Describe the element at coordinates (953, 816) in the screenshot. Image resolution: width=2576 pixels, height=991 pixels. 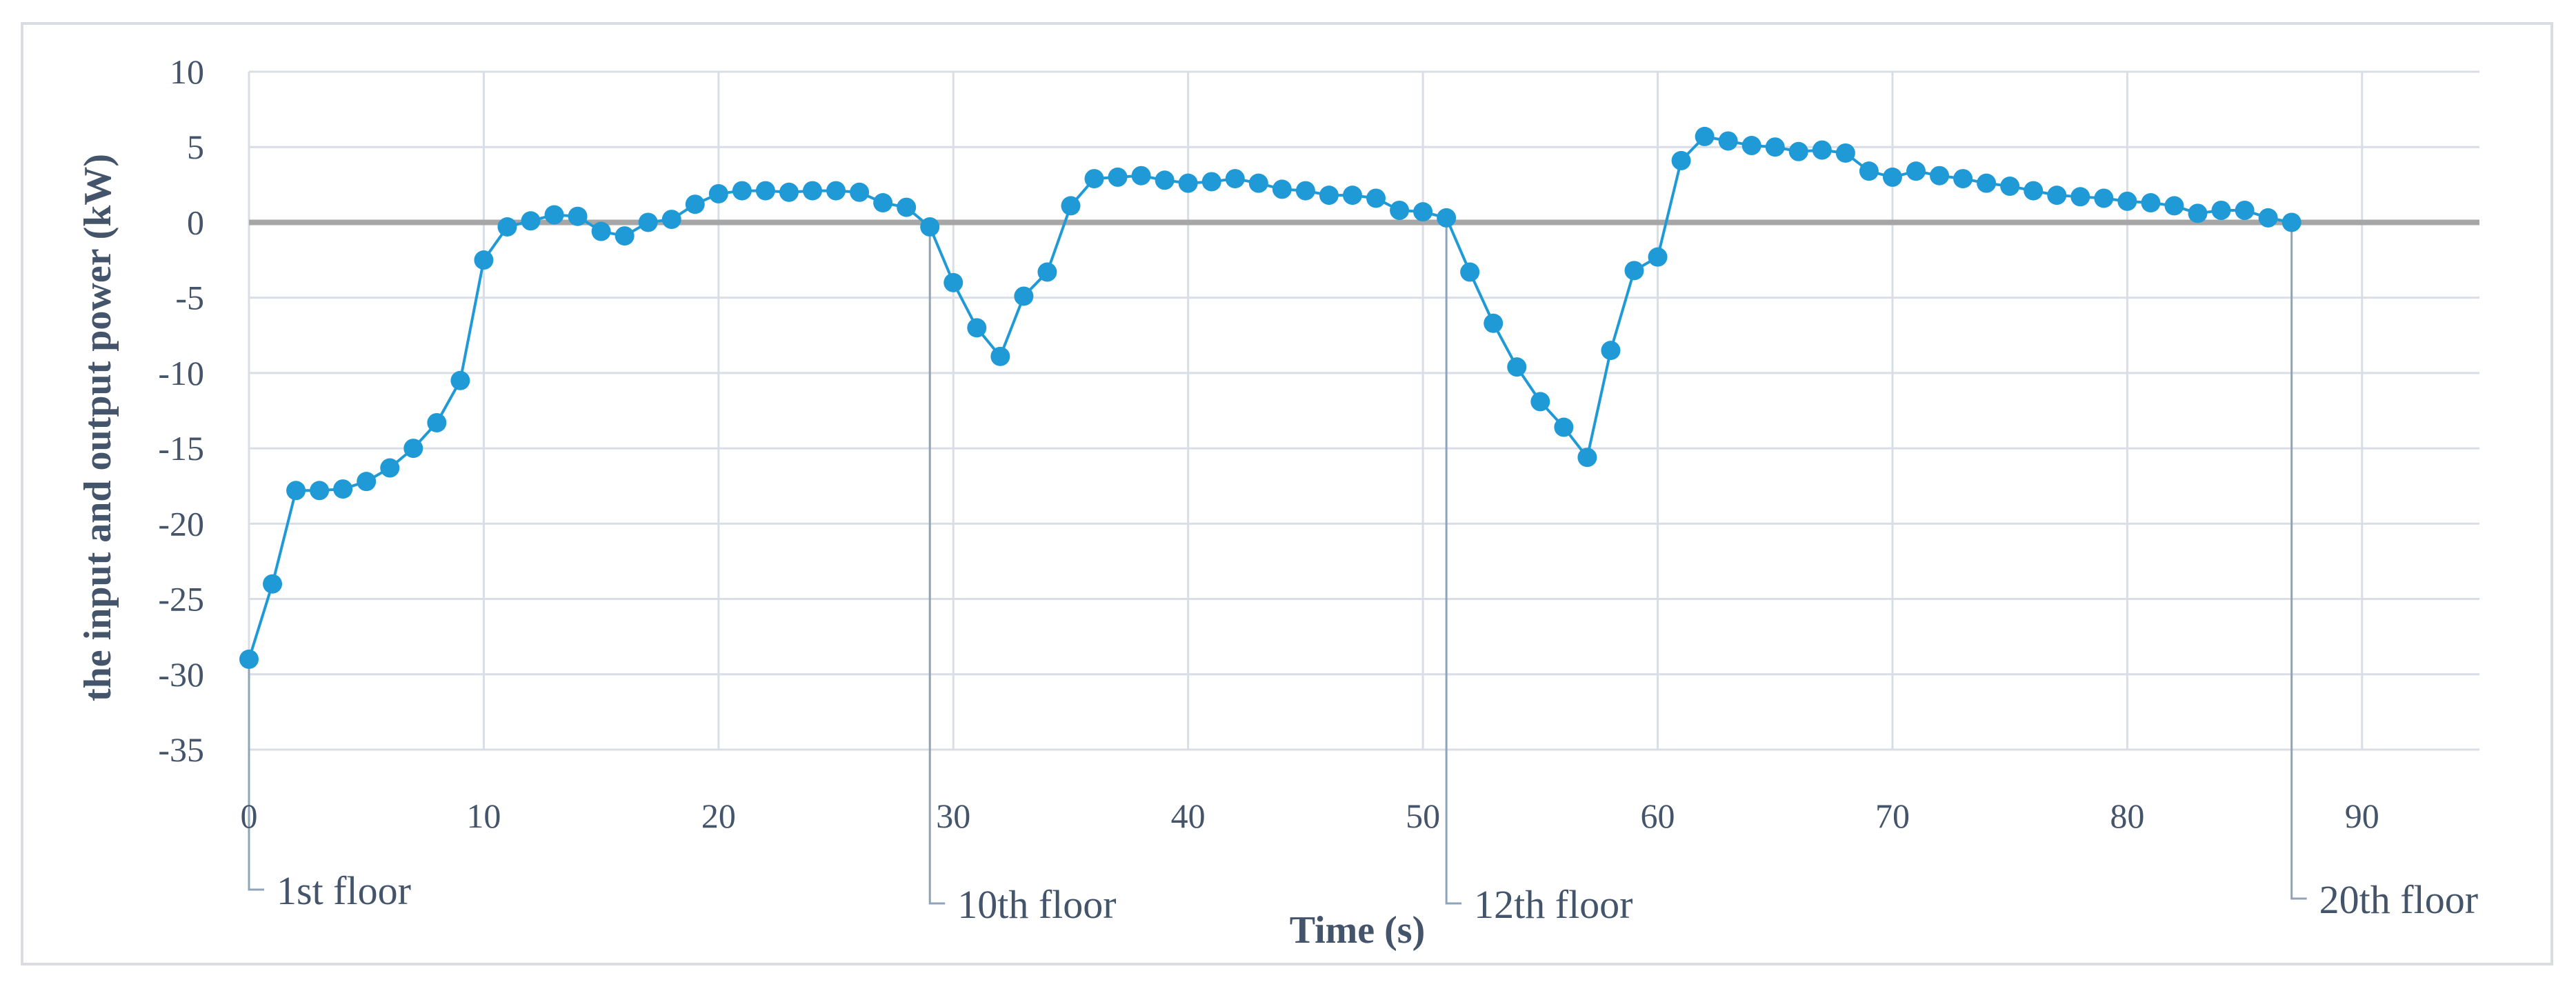
I see `x-tick-label: 30` at that location.